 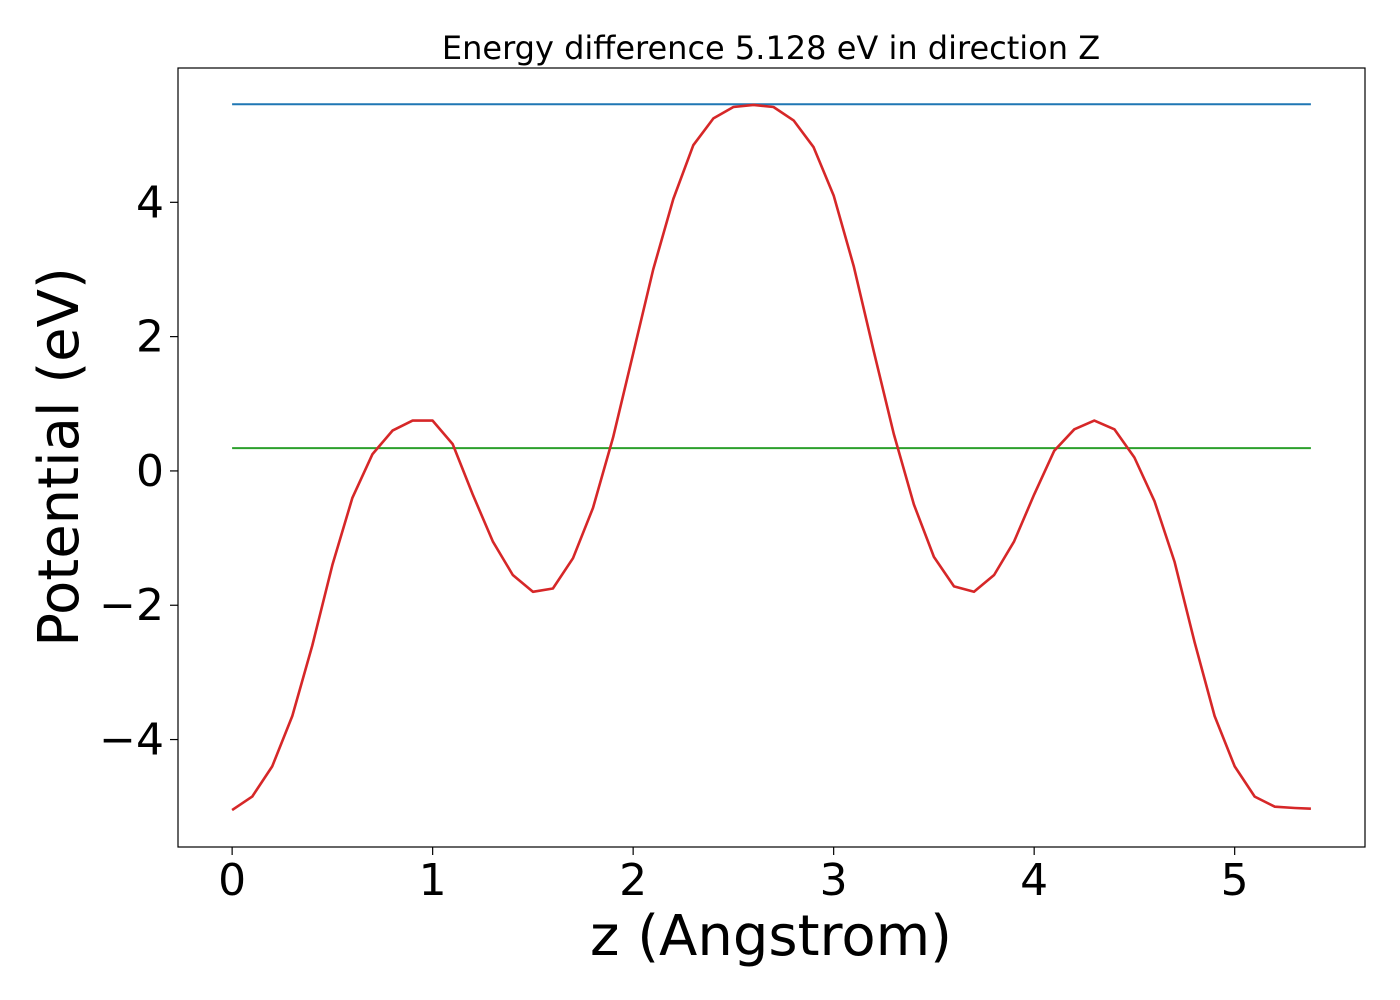 I want to click on x-tick-label: 1, so click(x=433, y=880).